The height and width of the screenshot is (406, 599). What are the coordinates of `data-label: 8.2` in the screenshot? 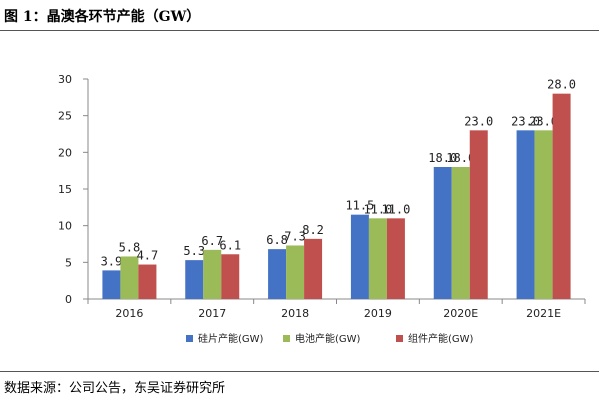 It's located at (313, 230).